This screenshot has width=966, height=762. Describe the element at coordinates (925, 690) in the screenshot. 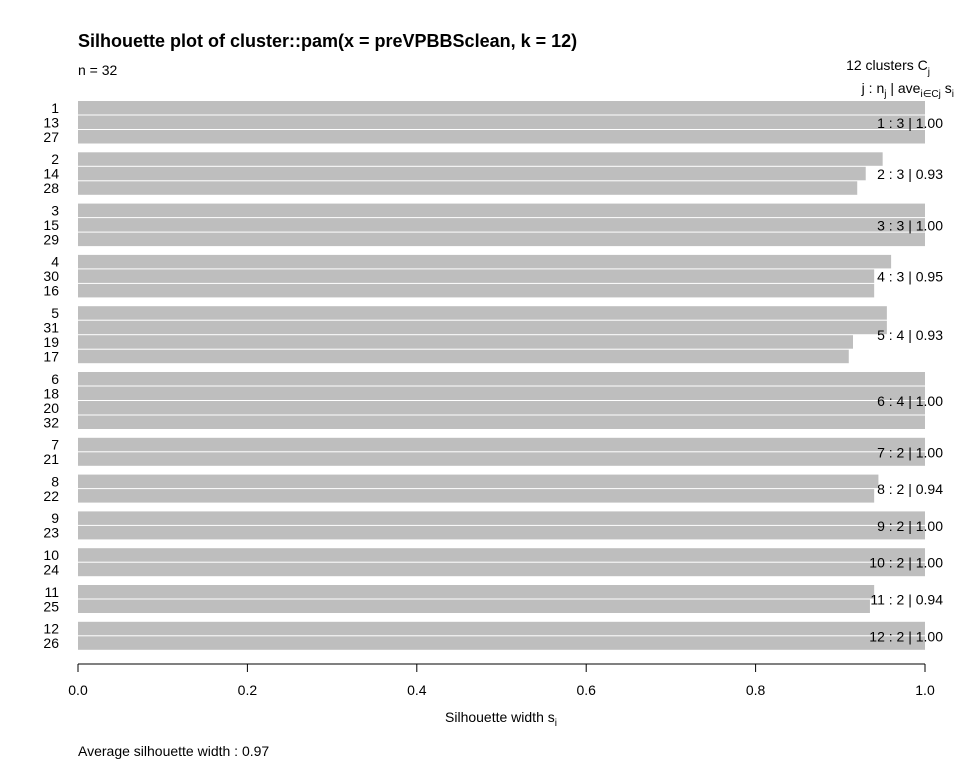

I see `x-tick-label: 1.0` at that location.